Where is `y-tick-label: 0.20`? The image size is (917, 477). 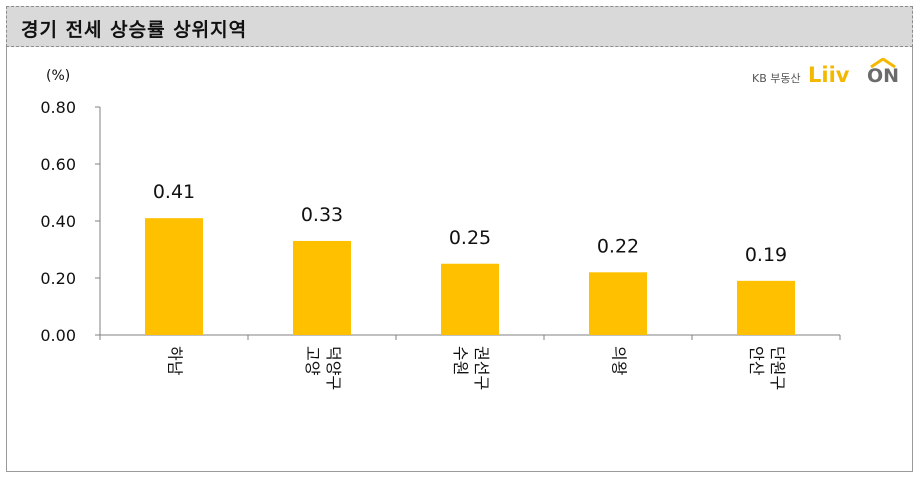 y-tick-label: 0.20 is located at coordinates (58, 278).